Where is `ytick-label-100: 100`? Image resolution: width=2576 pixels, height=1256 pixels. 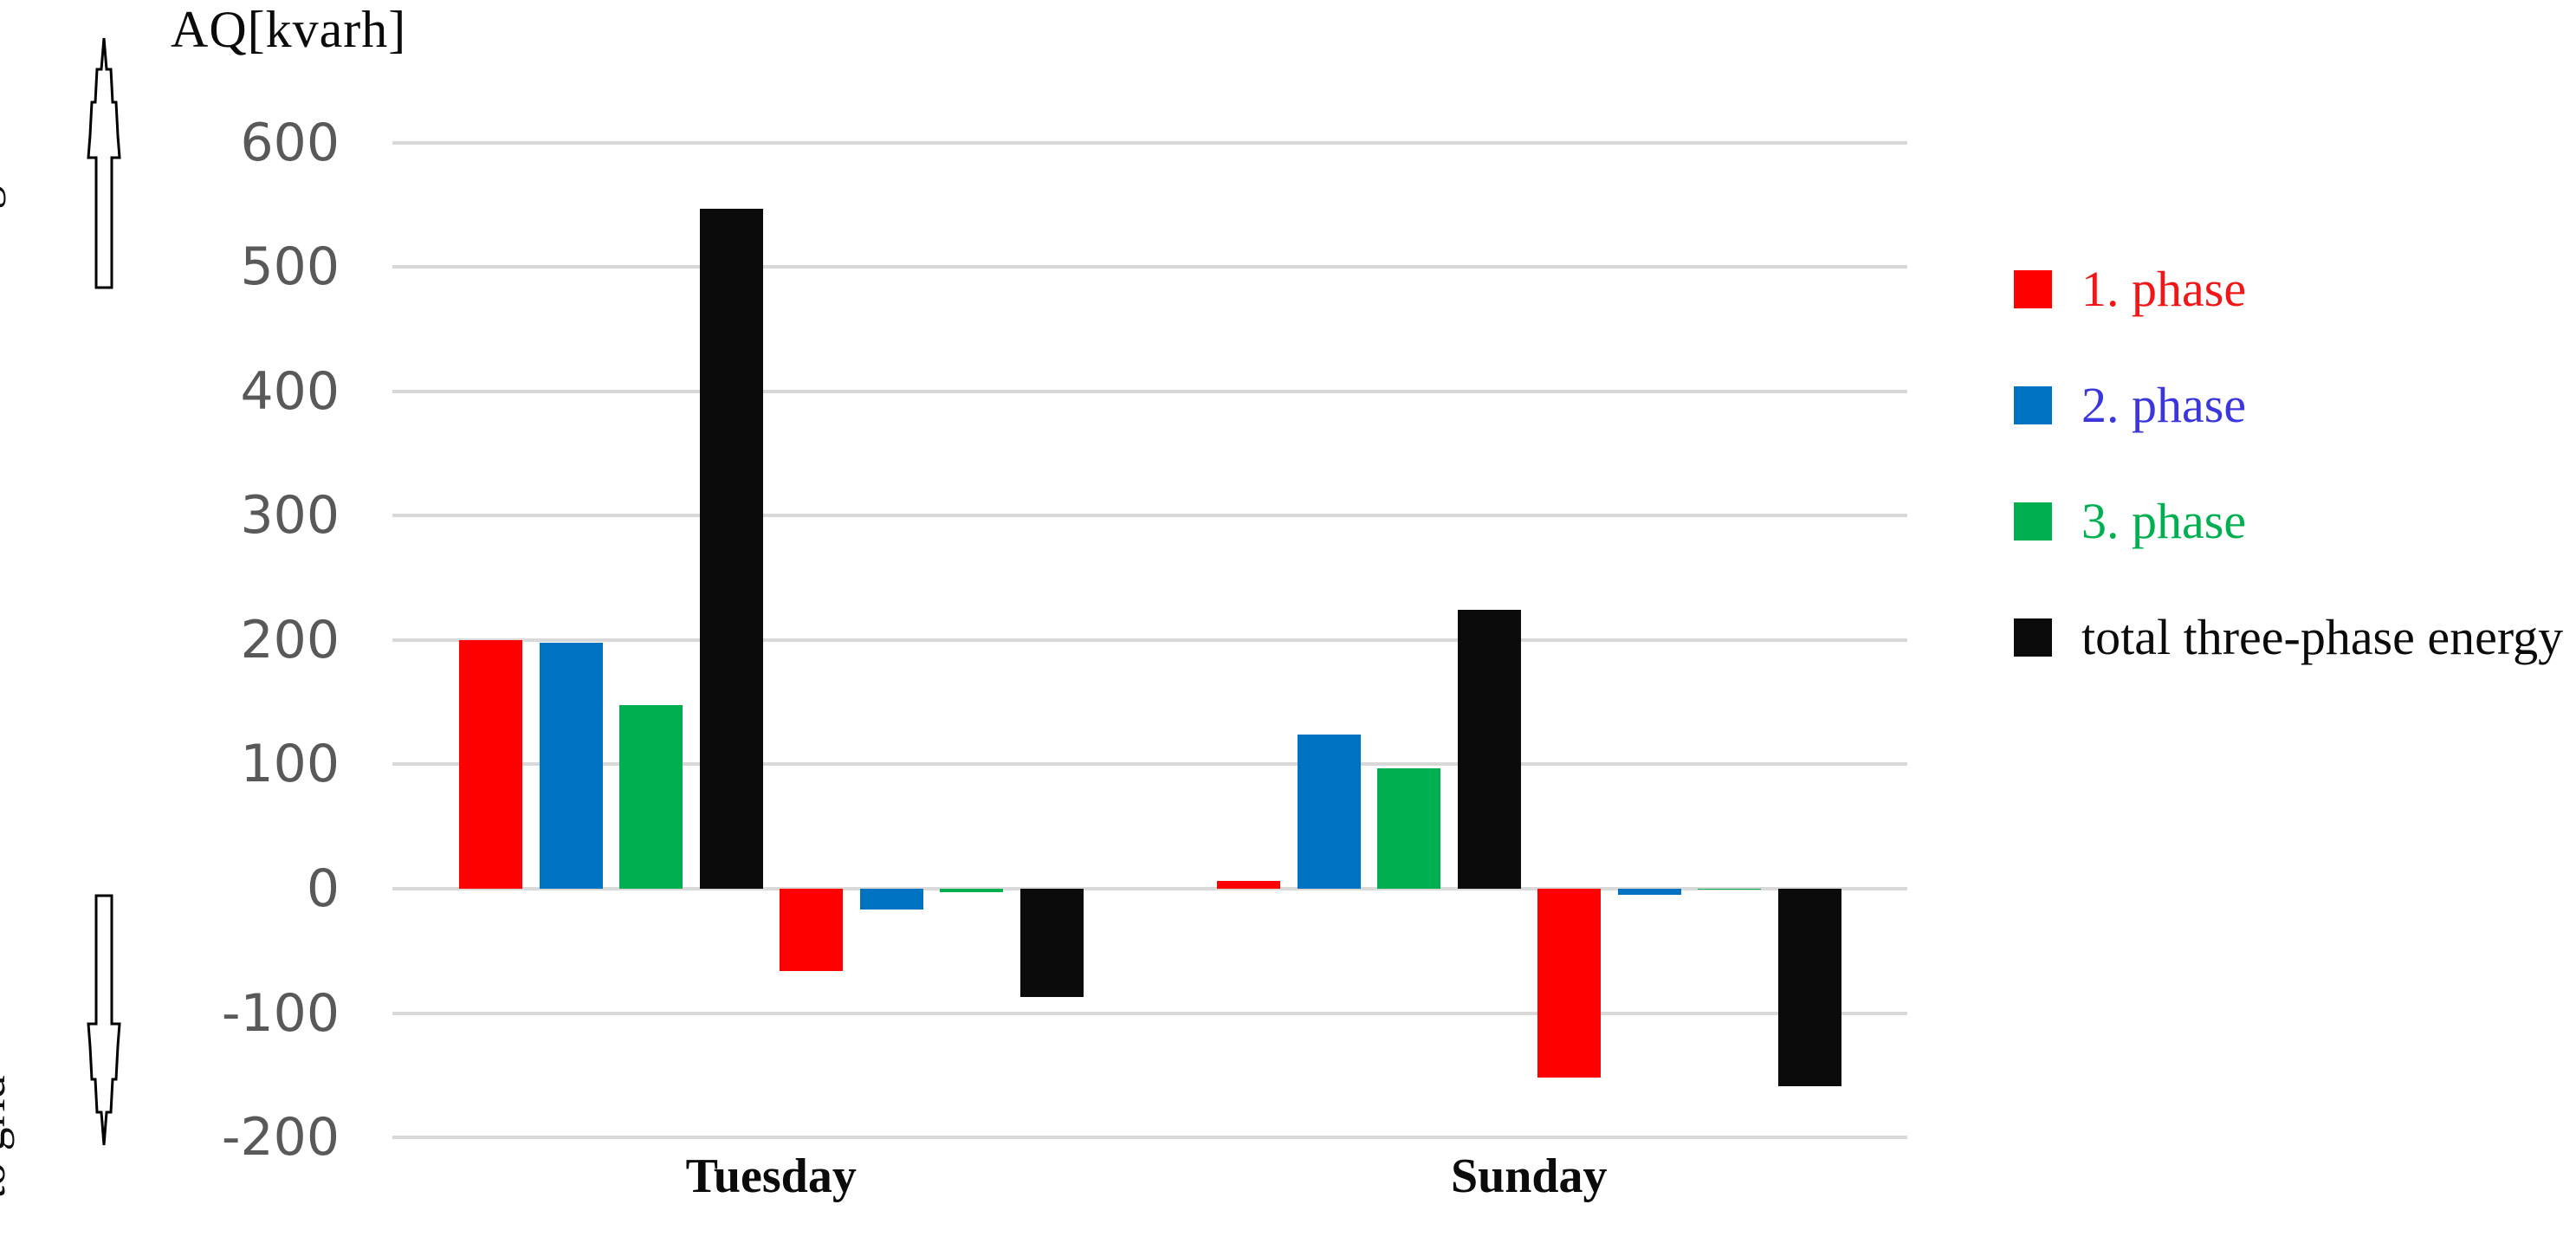 ytick-label-100: 100 is located at coordinates (290, 764).